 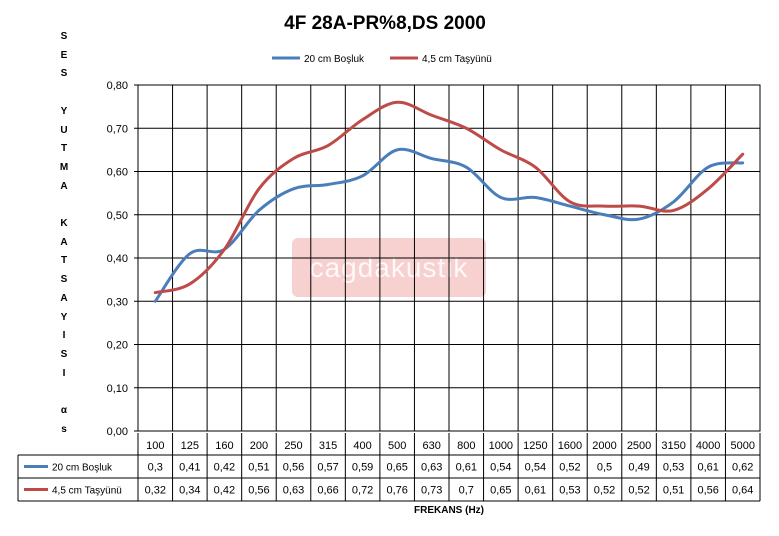 I want to click on chart-title: 4F 28A-PR%8,DS 2000, so click(x=385, y=23).